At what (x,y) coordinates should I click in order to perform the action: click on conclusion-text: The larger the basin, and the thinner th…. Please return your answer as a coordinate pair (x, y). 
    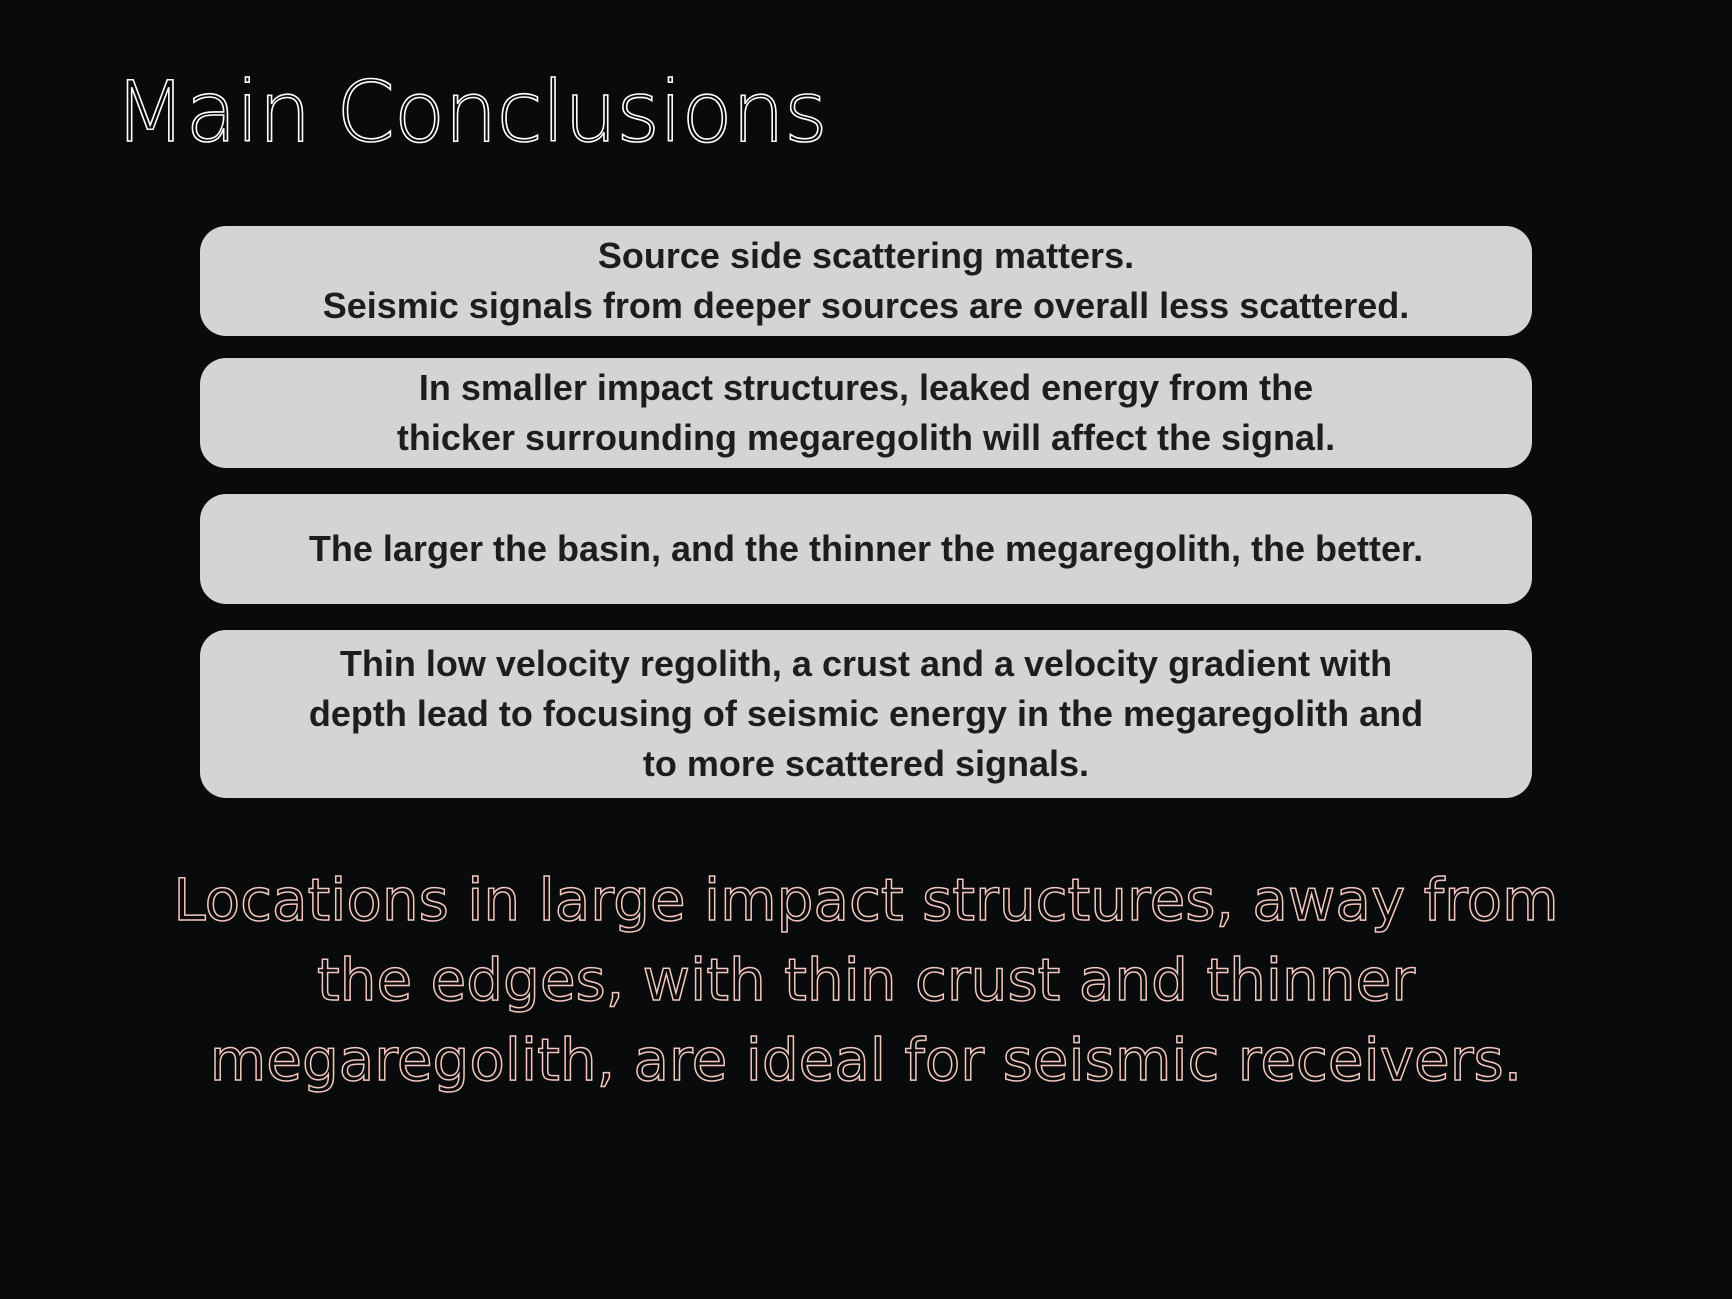
    Looking at the image, I should click on (866, 548).